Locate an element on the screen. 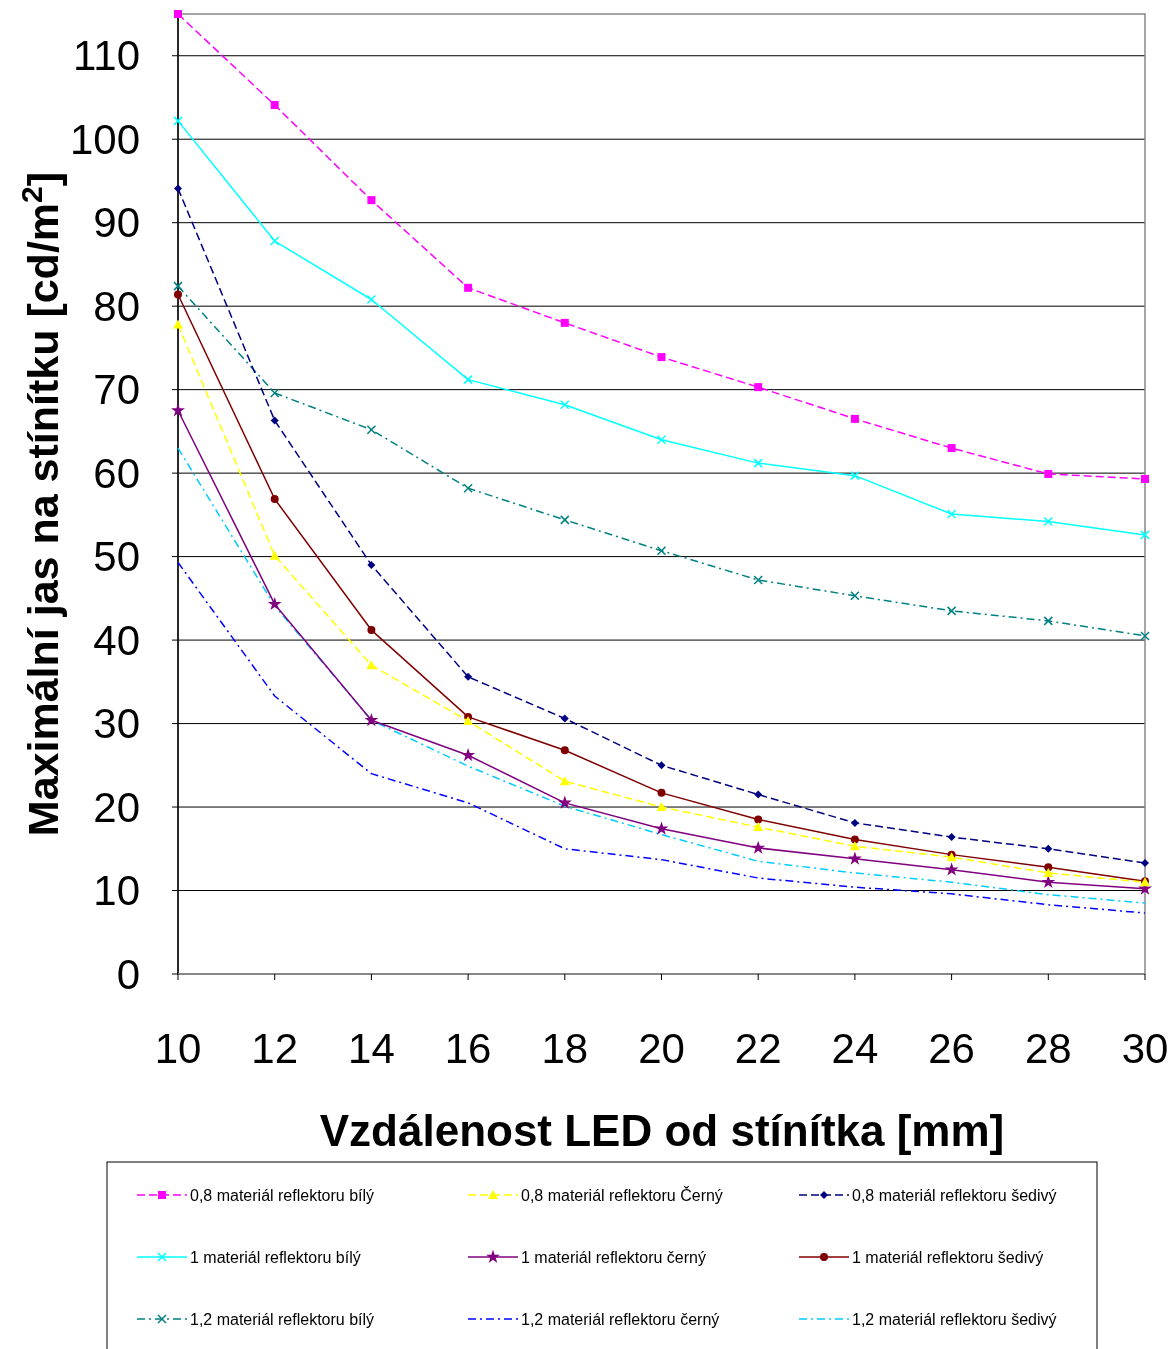 The width and height of the screenshot is (1175, 1349). y-tick-label: 30 is located at coordinates (116, 724).